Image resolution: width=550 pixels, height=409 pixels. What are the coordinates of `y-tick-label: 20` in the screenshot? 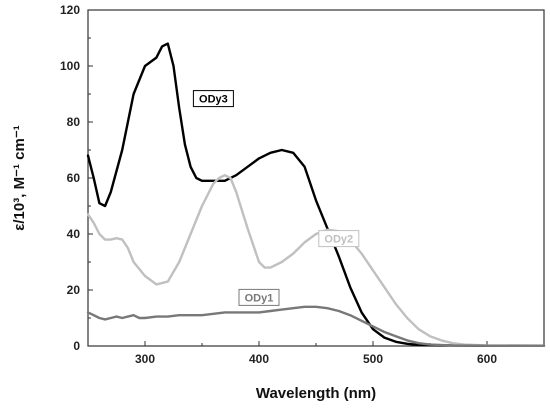 It's located at (74, 290).